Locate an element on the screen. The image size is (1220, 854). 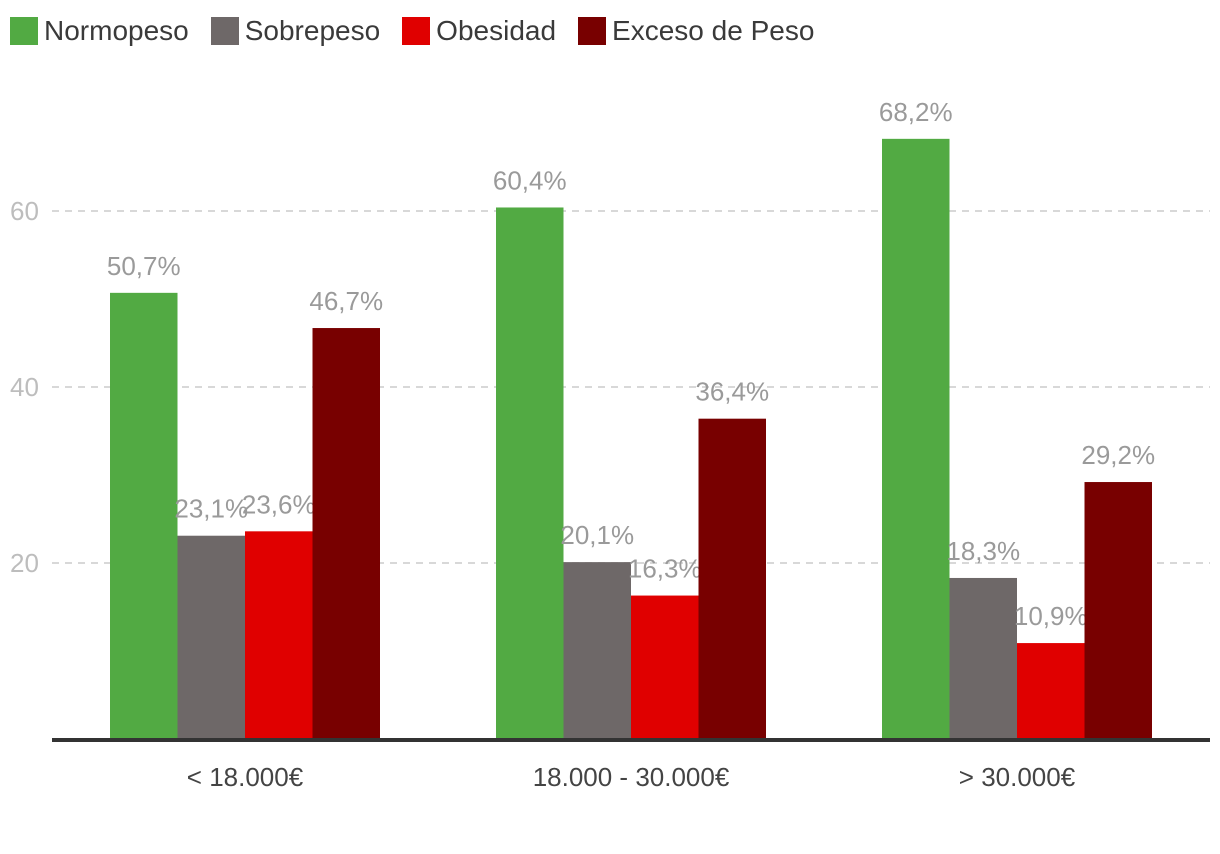
data-label: 36,4% is located at coordinates (732, 392).